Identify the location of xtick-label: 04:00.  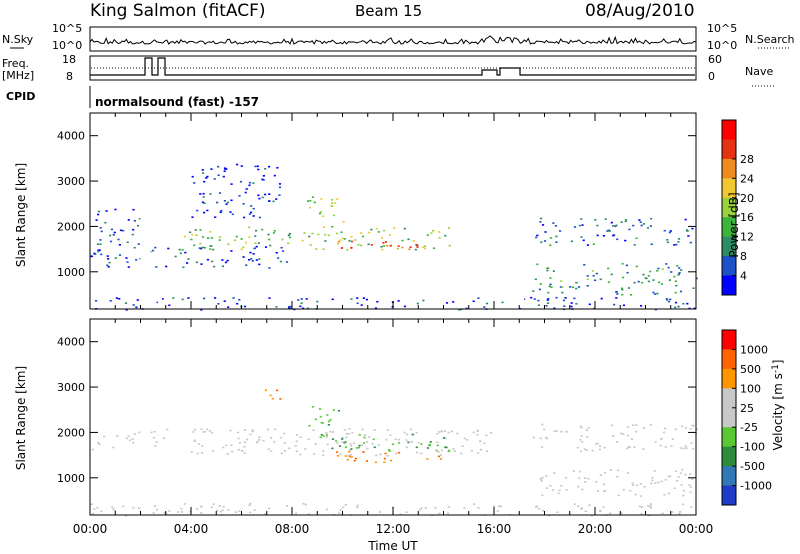
(191, 529).